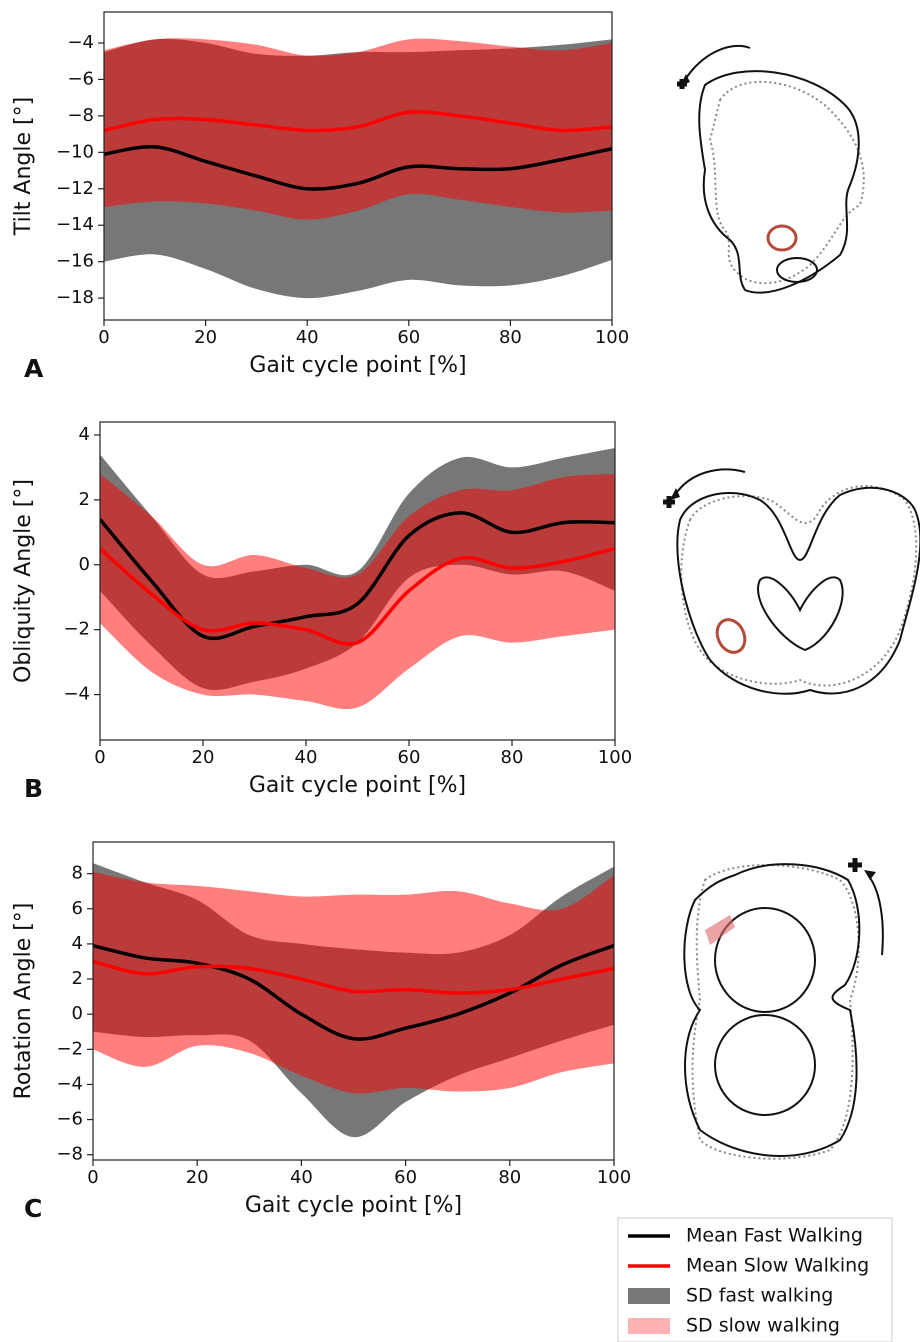 This screenshot has height=1342, width=920. I want to click on pelvis-sagittal-illustration, so click(771, 169).